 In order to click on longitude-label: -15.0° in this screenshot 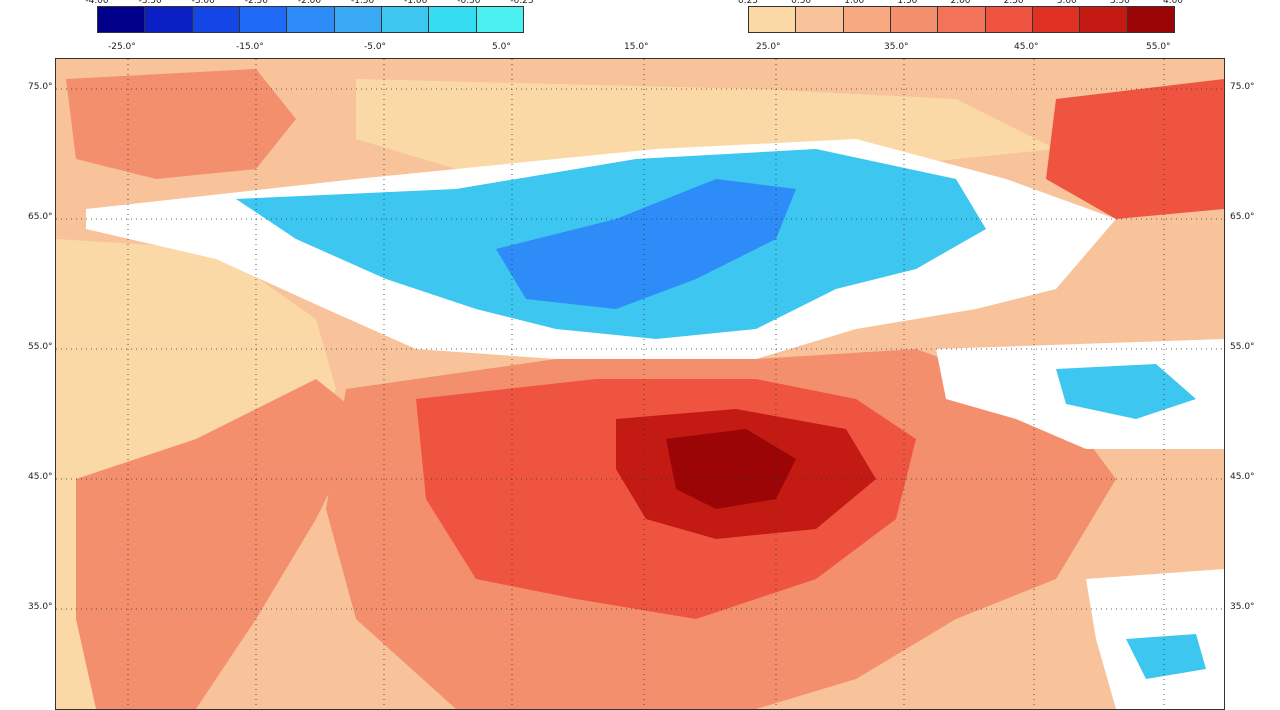, I will do `click(250, 47)`.